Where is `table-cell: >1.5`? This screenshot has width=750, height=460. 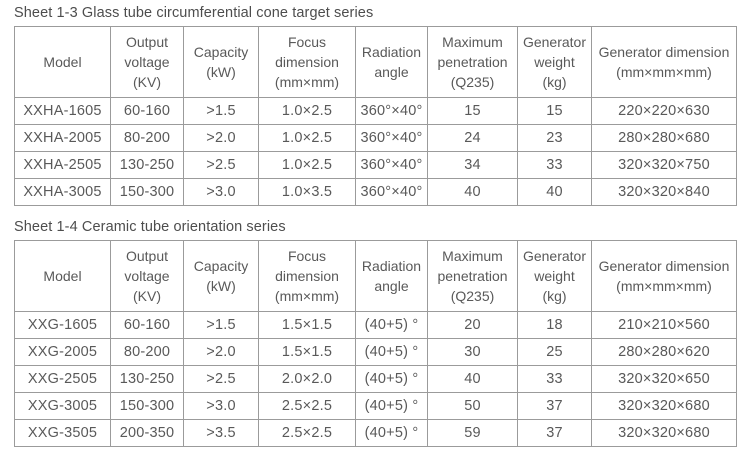 table-cell: >1.5 is located at coordinates (221, 325).